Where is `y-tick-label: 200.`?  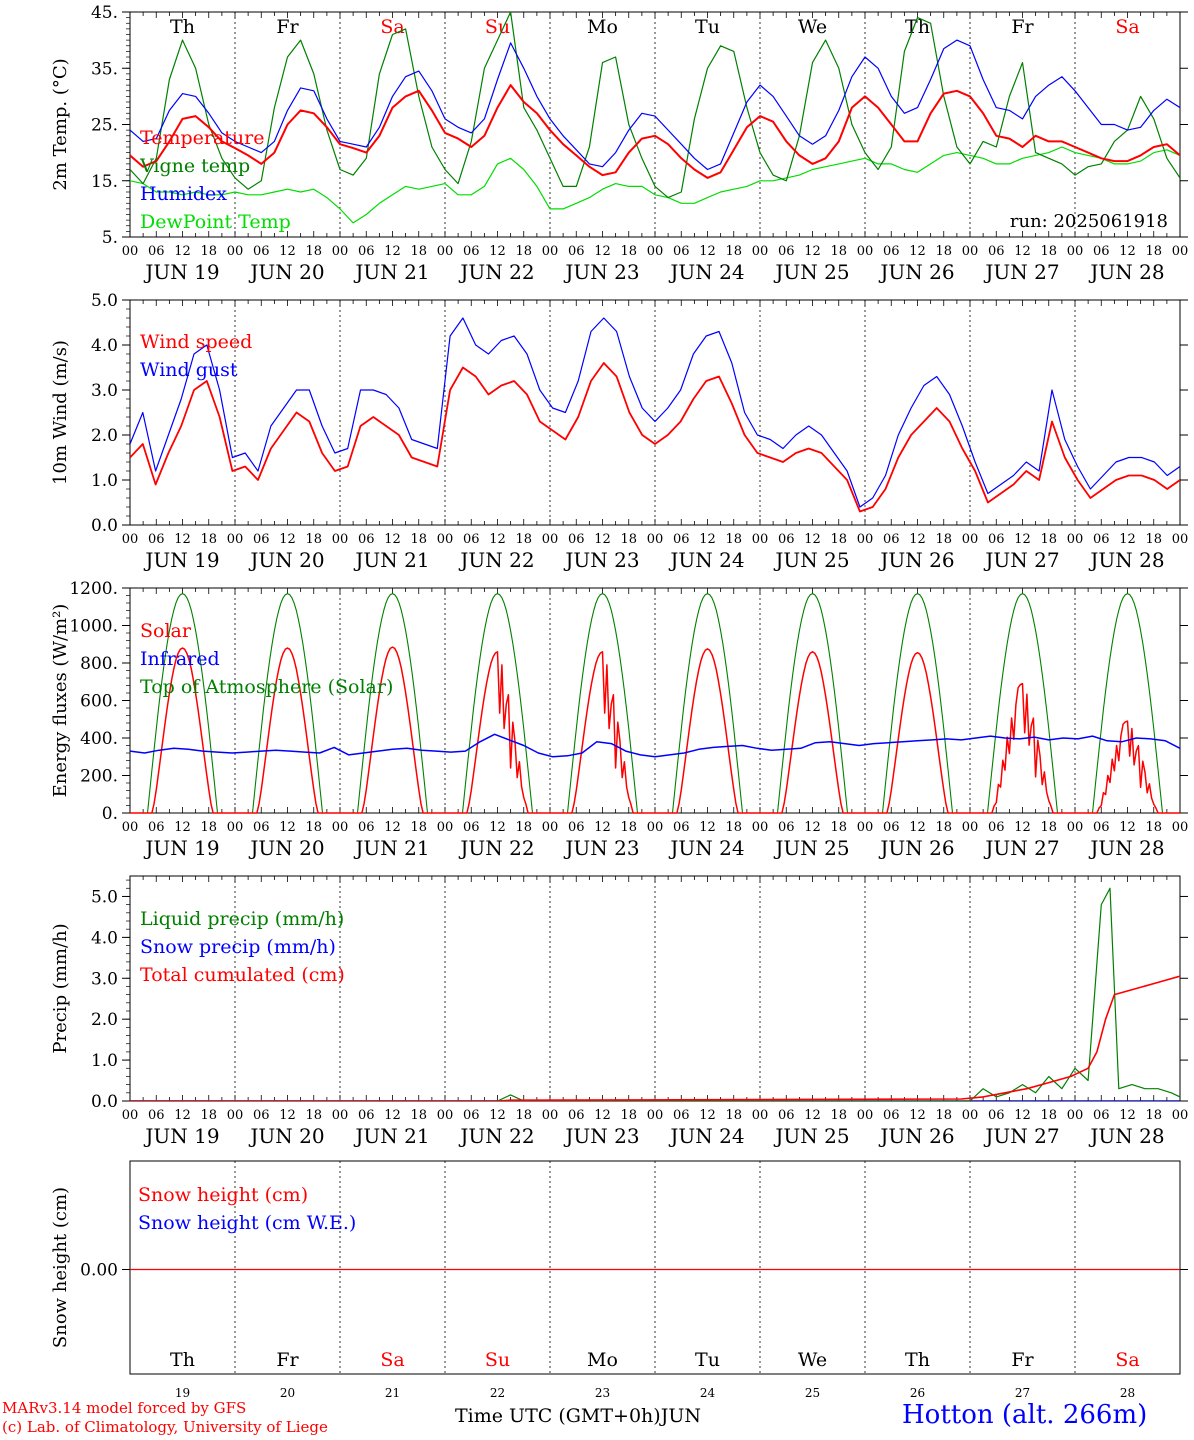 y-tick-label: 200. is located at coordinates (99, 777).